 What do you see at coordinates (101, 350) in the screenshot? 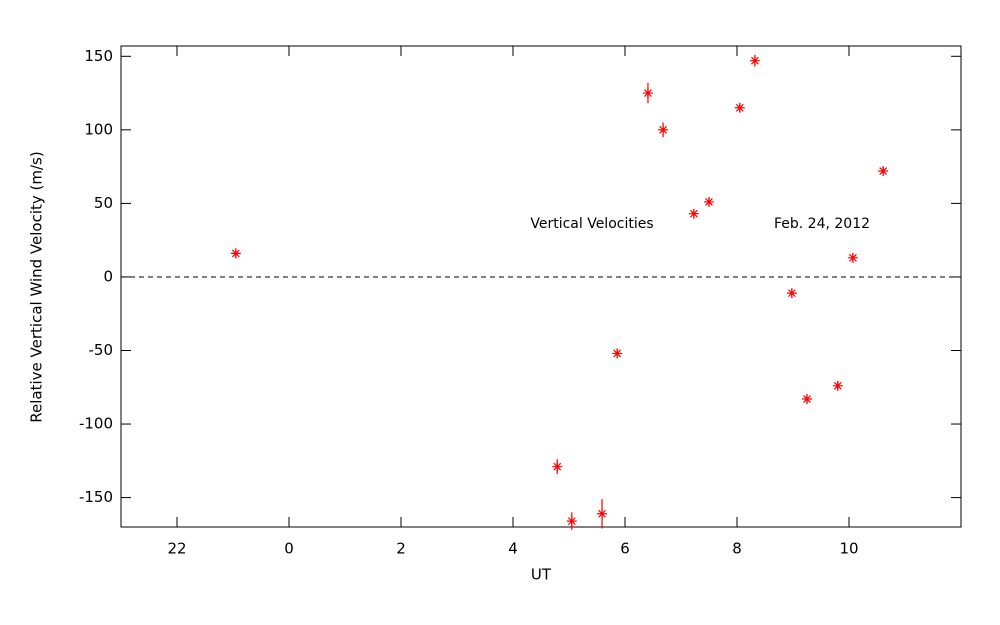
I see `y-tick-label: -50` at bounding box center [101, 350].